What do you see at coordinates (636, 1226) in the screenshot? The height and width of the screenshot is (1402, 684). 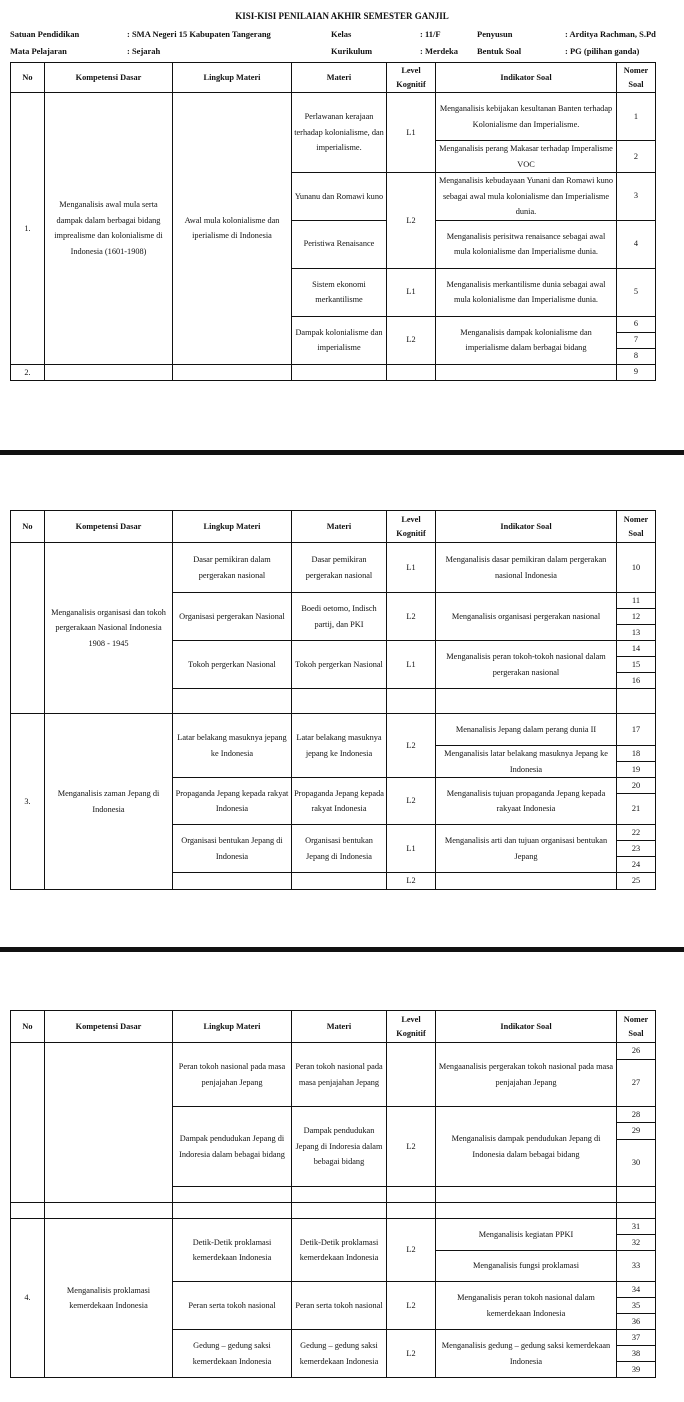 I see `nomer-soal-cell: 31` at bounding box center [636, 1226].